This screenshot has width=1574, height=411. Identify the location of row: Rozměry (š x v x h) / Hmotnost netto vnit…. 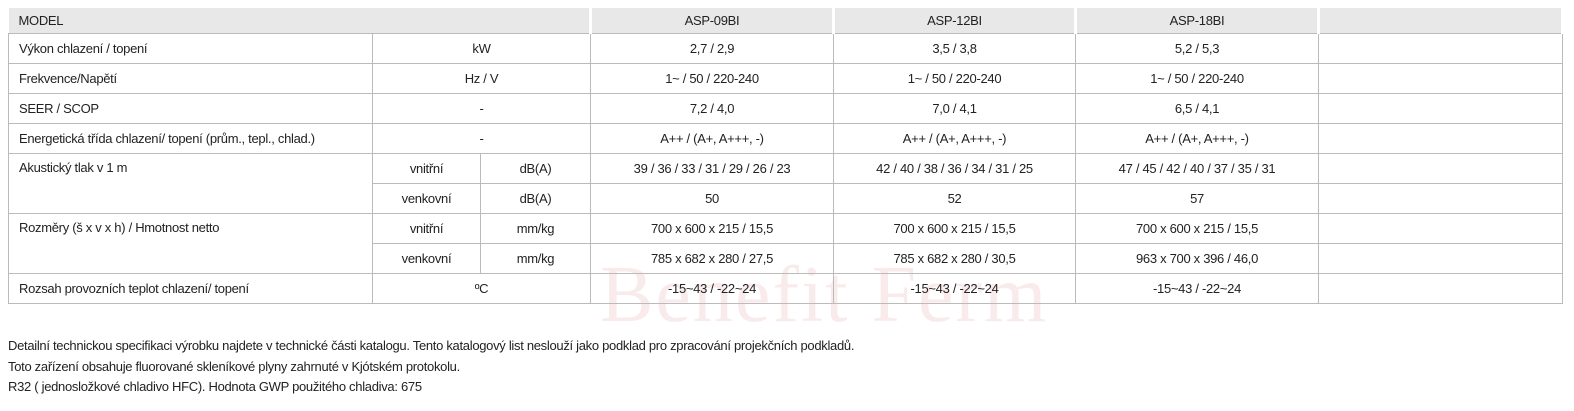
(785, 243).